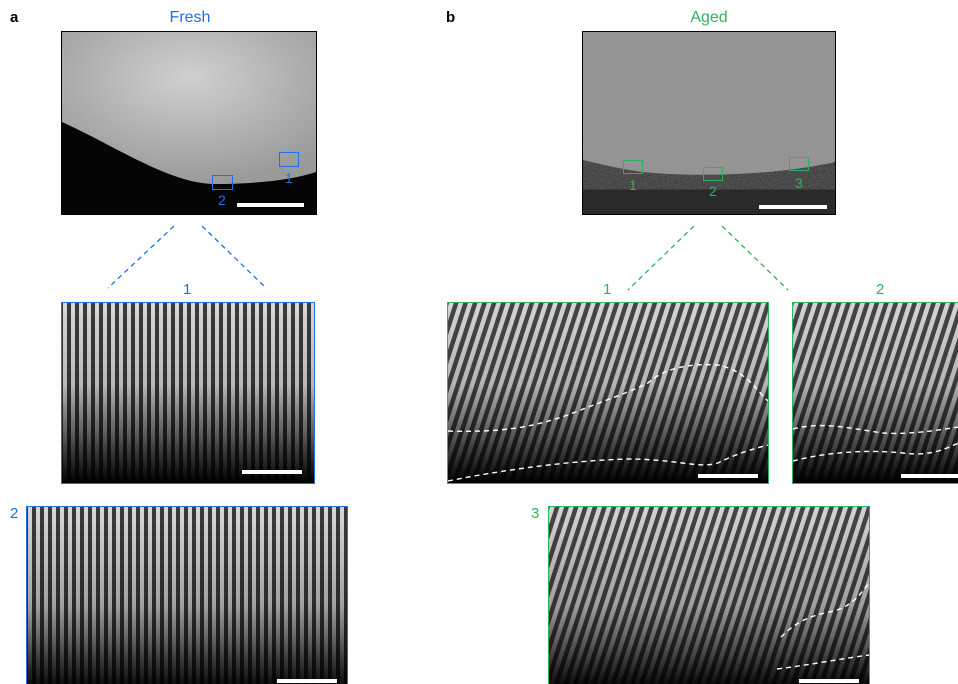 The width and height of the screenshot is (958, 684). I want to click on aged-zoom-2-image, so click(875, 393).